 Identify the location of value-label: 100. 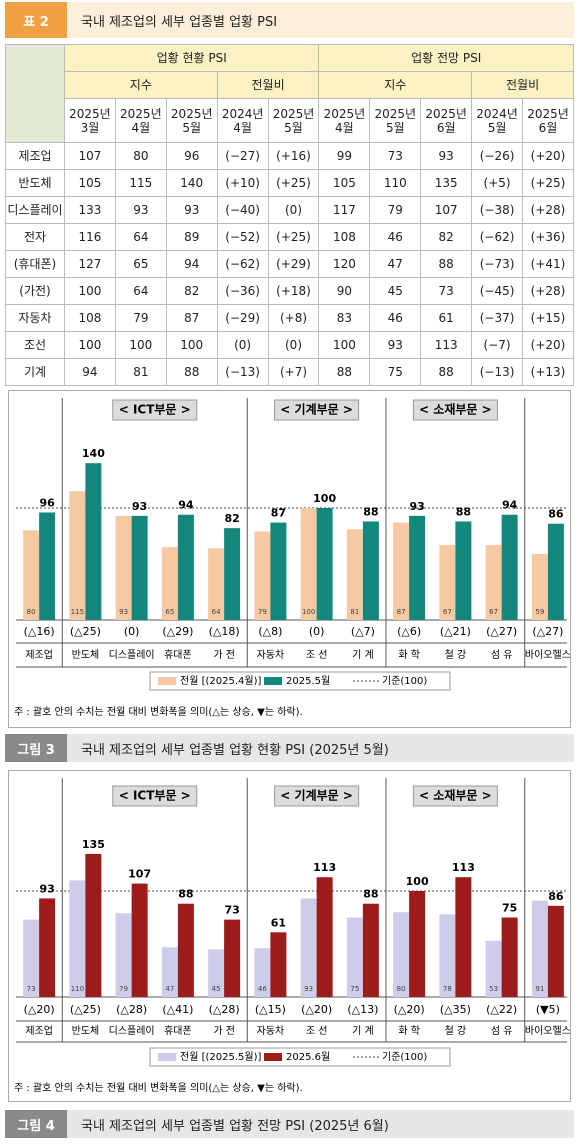
(324, 498).